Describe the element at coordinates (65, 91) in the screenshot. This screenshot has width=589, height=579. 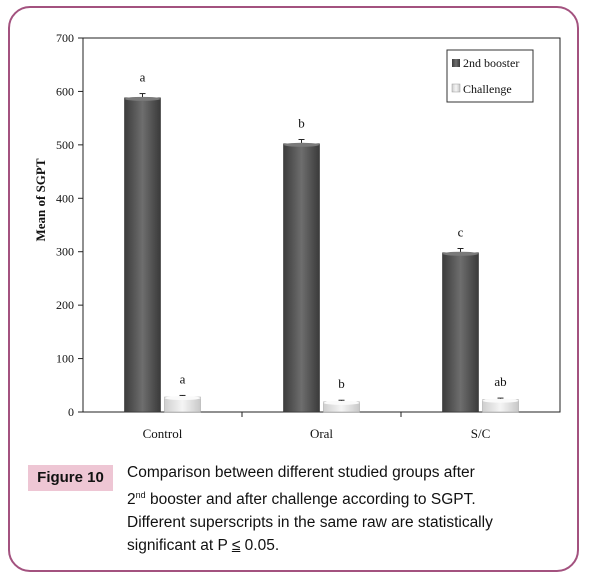
I see `y-tick-label: 600` at that location.